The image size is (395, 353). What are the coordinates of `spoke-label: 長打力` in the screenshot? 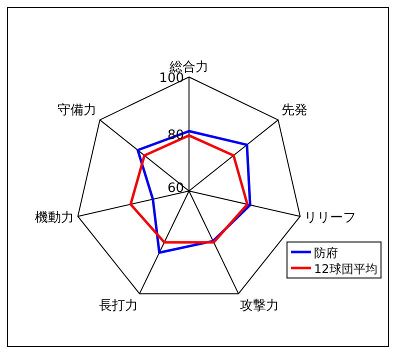 It's located at (118, 306).